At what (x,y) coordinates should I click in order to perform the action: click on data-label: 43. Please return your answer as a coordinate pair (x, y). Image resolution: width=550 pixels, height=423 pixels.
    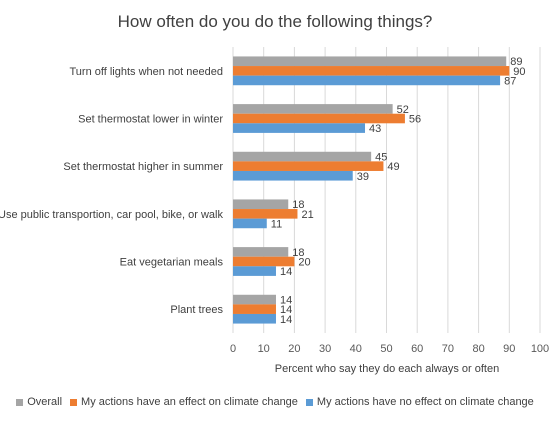
    Looking at the image, I should click on (375, 129).